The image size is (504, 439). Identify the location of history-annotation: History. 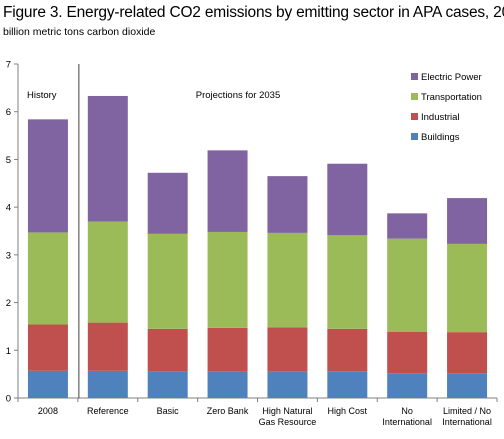
(42, 95).